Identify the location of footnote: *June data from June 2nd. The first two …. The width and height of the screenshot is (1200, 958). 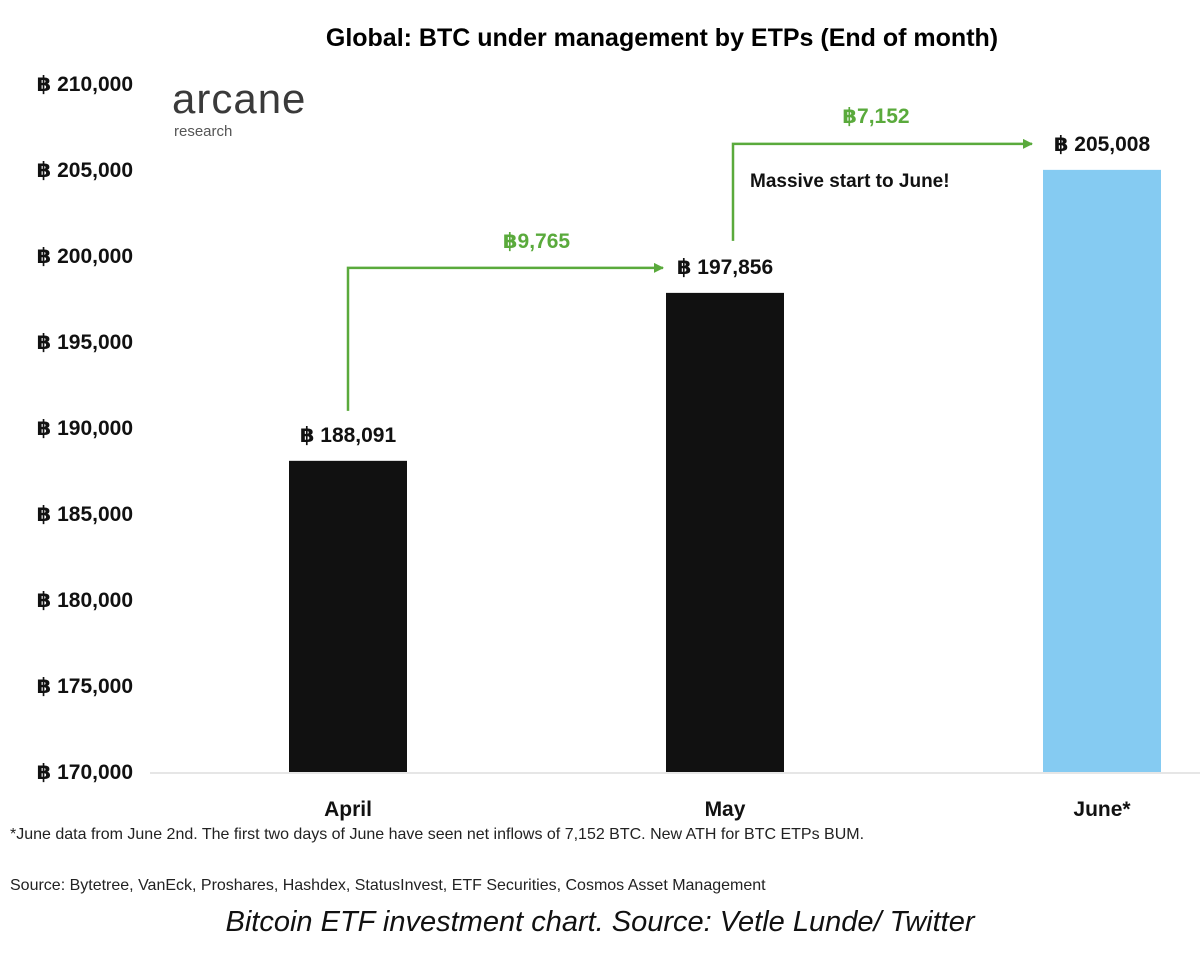
(437, 834).